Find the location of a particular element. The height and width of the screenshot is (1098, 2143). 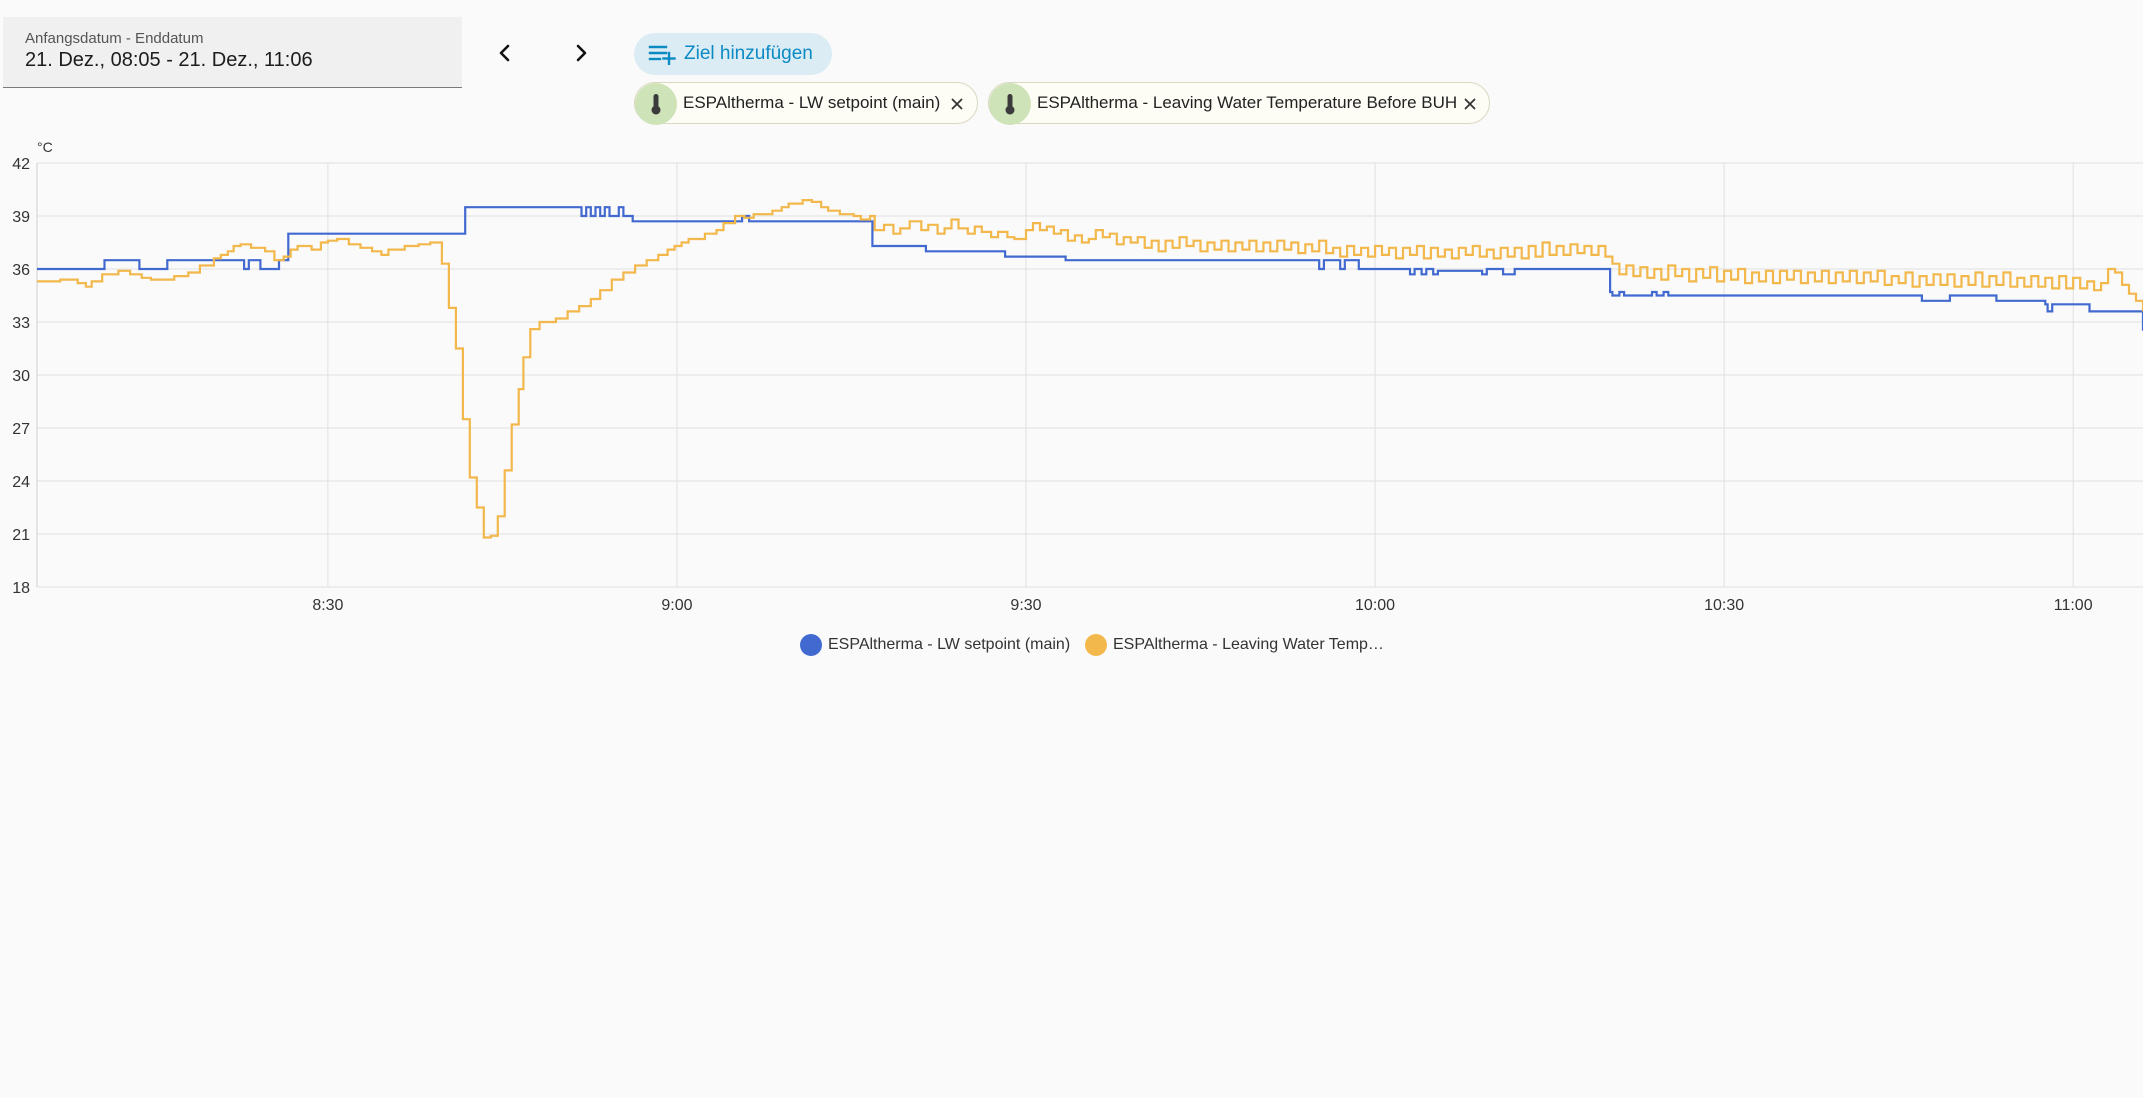

y-tick-label: 36 is located at coordinates (21, 270).